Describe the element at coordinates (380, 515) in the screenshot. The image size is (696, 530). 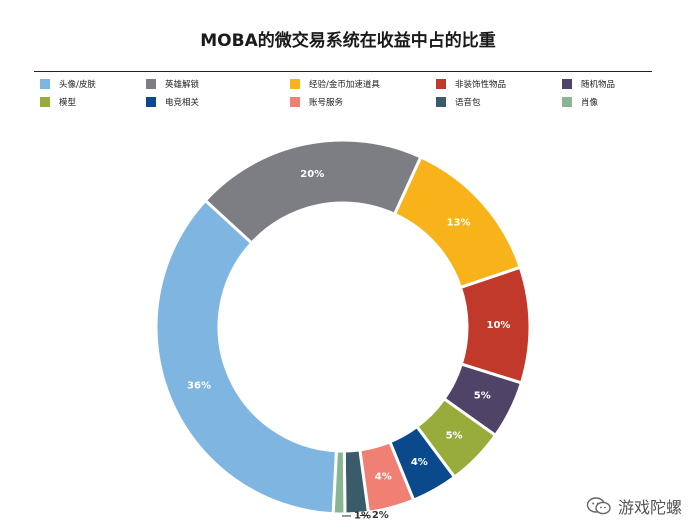
I see `slice-label: 2%` at that location.